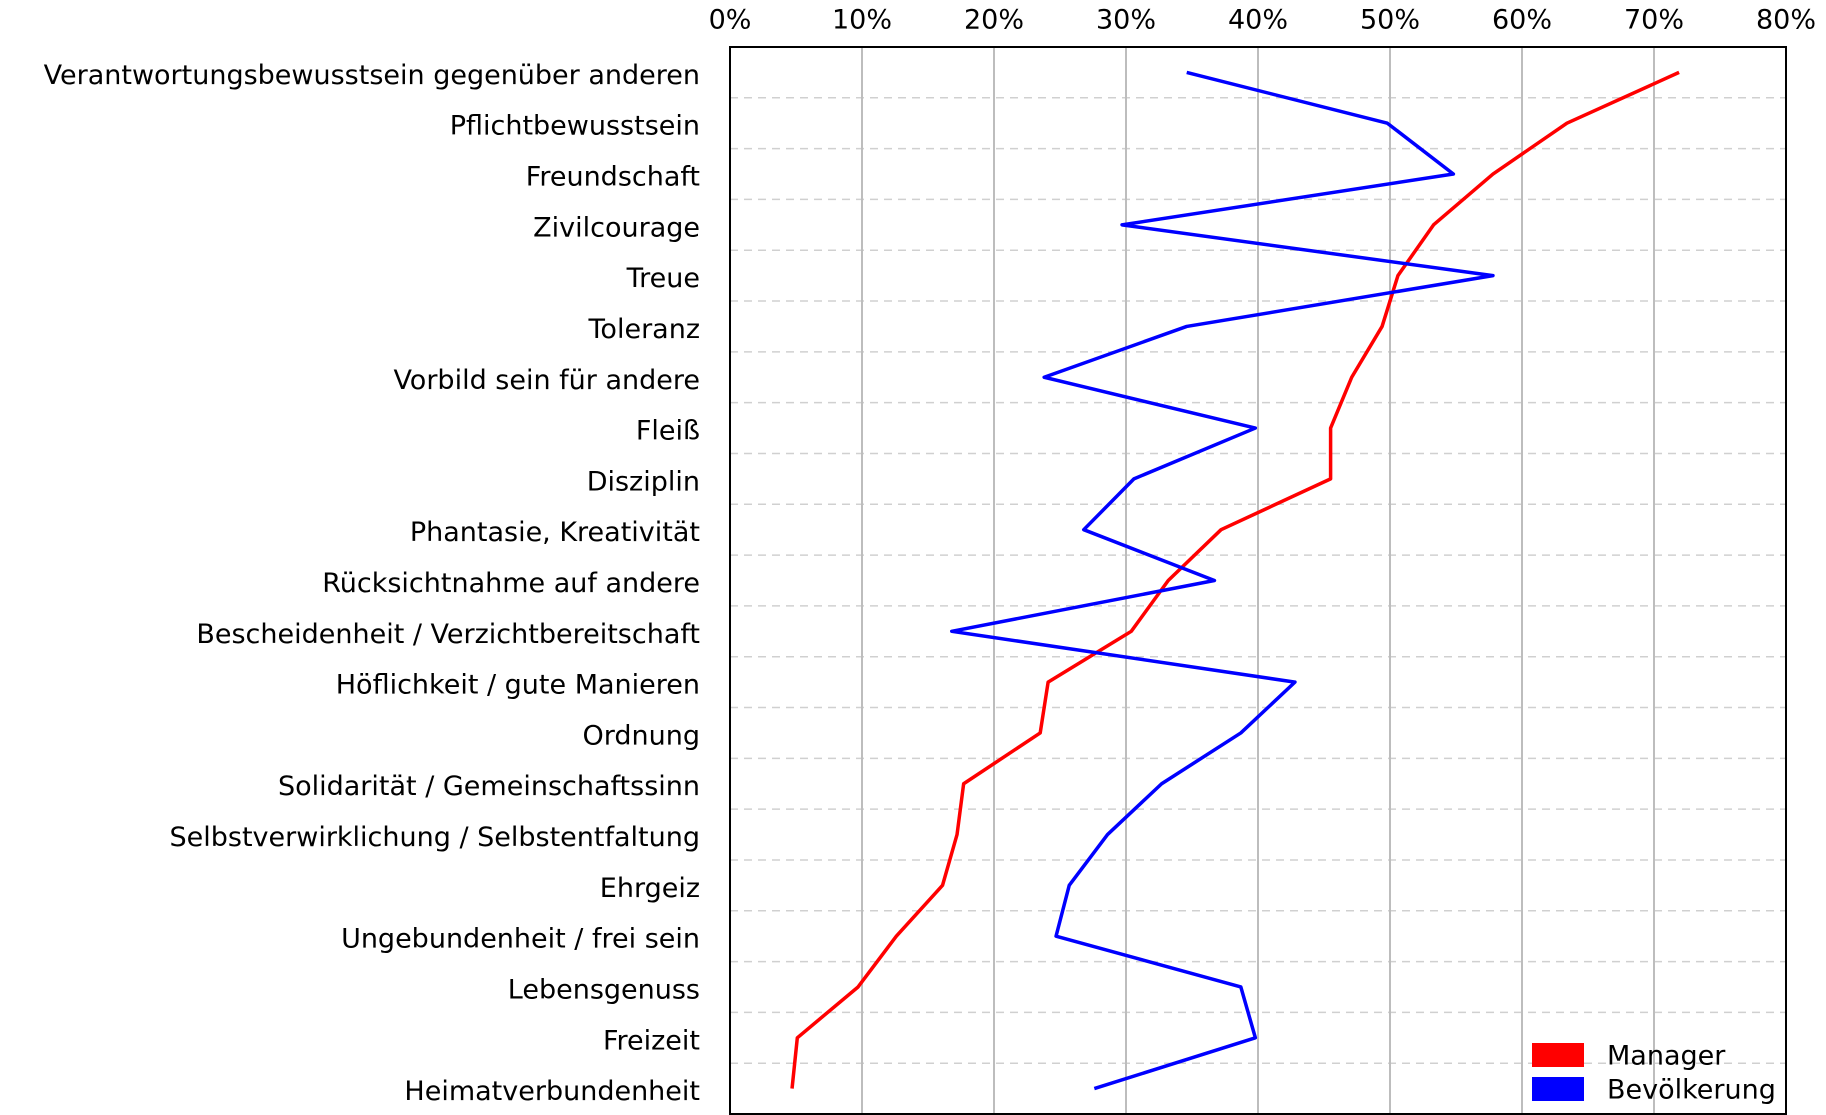 This screenshot has width=1826, height=1115. Describe the element at coordinates (555, 532) in the screenshot. I see `y-tick-label: Phantasie, Kreativität` at that location.